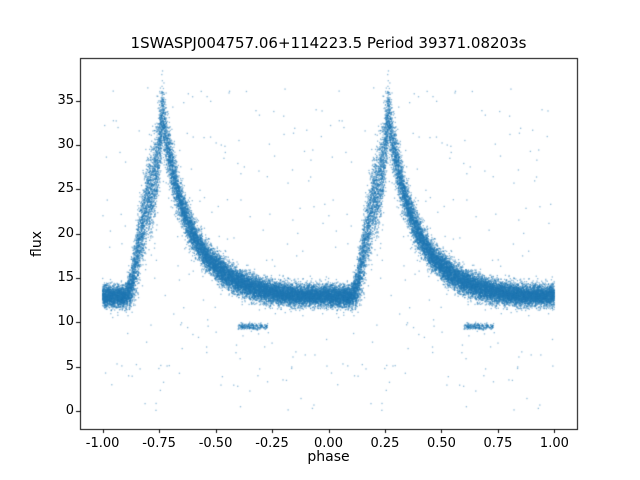  What do you see at coordinates (65, 100) in the screenshot?
I see `y-tick-label: 35` at bounding box center [65, 100].